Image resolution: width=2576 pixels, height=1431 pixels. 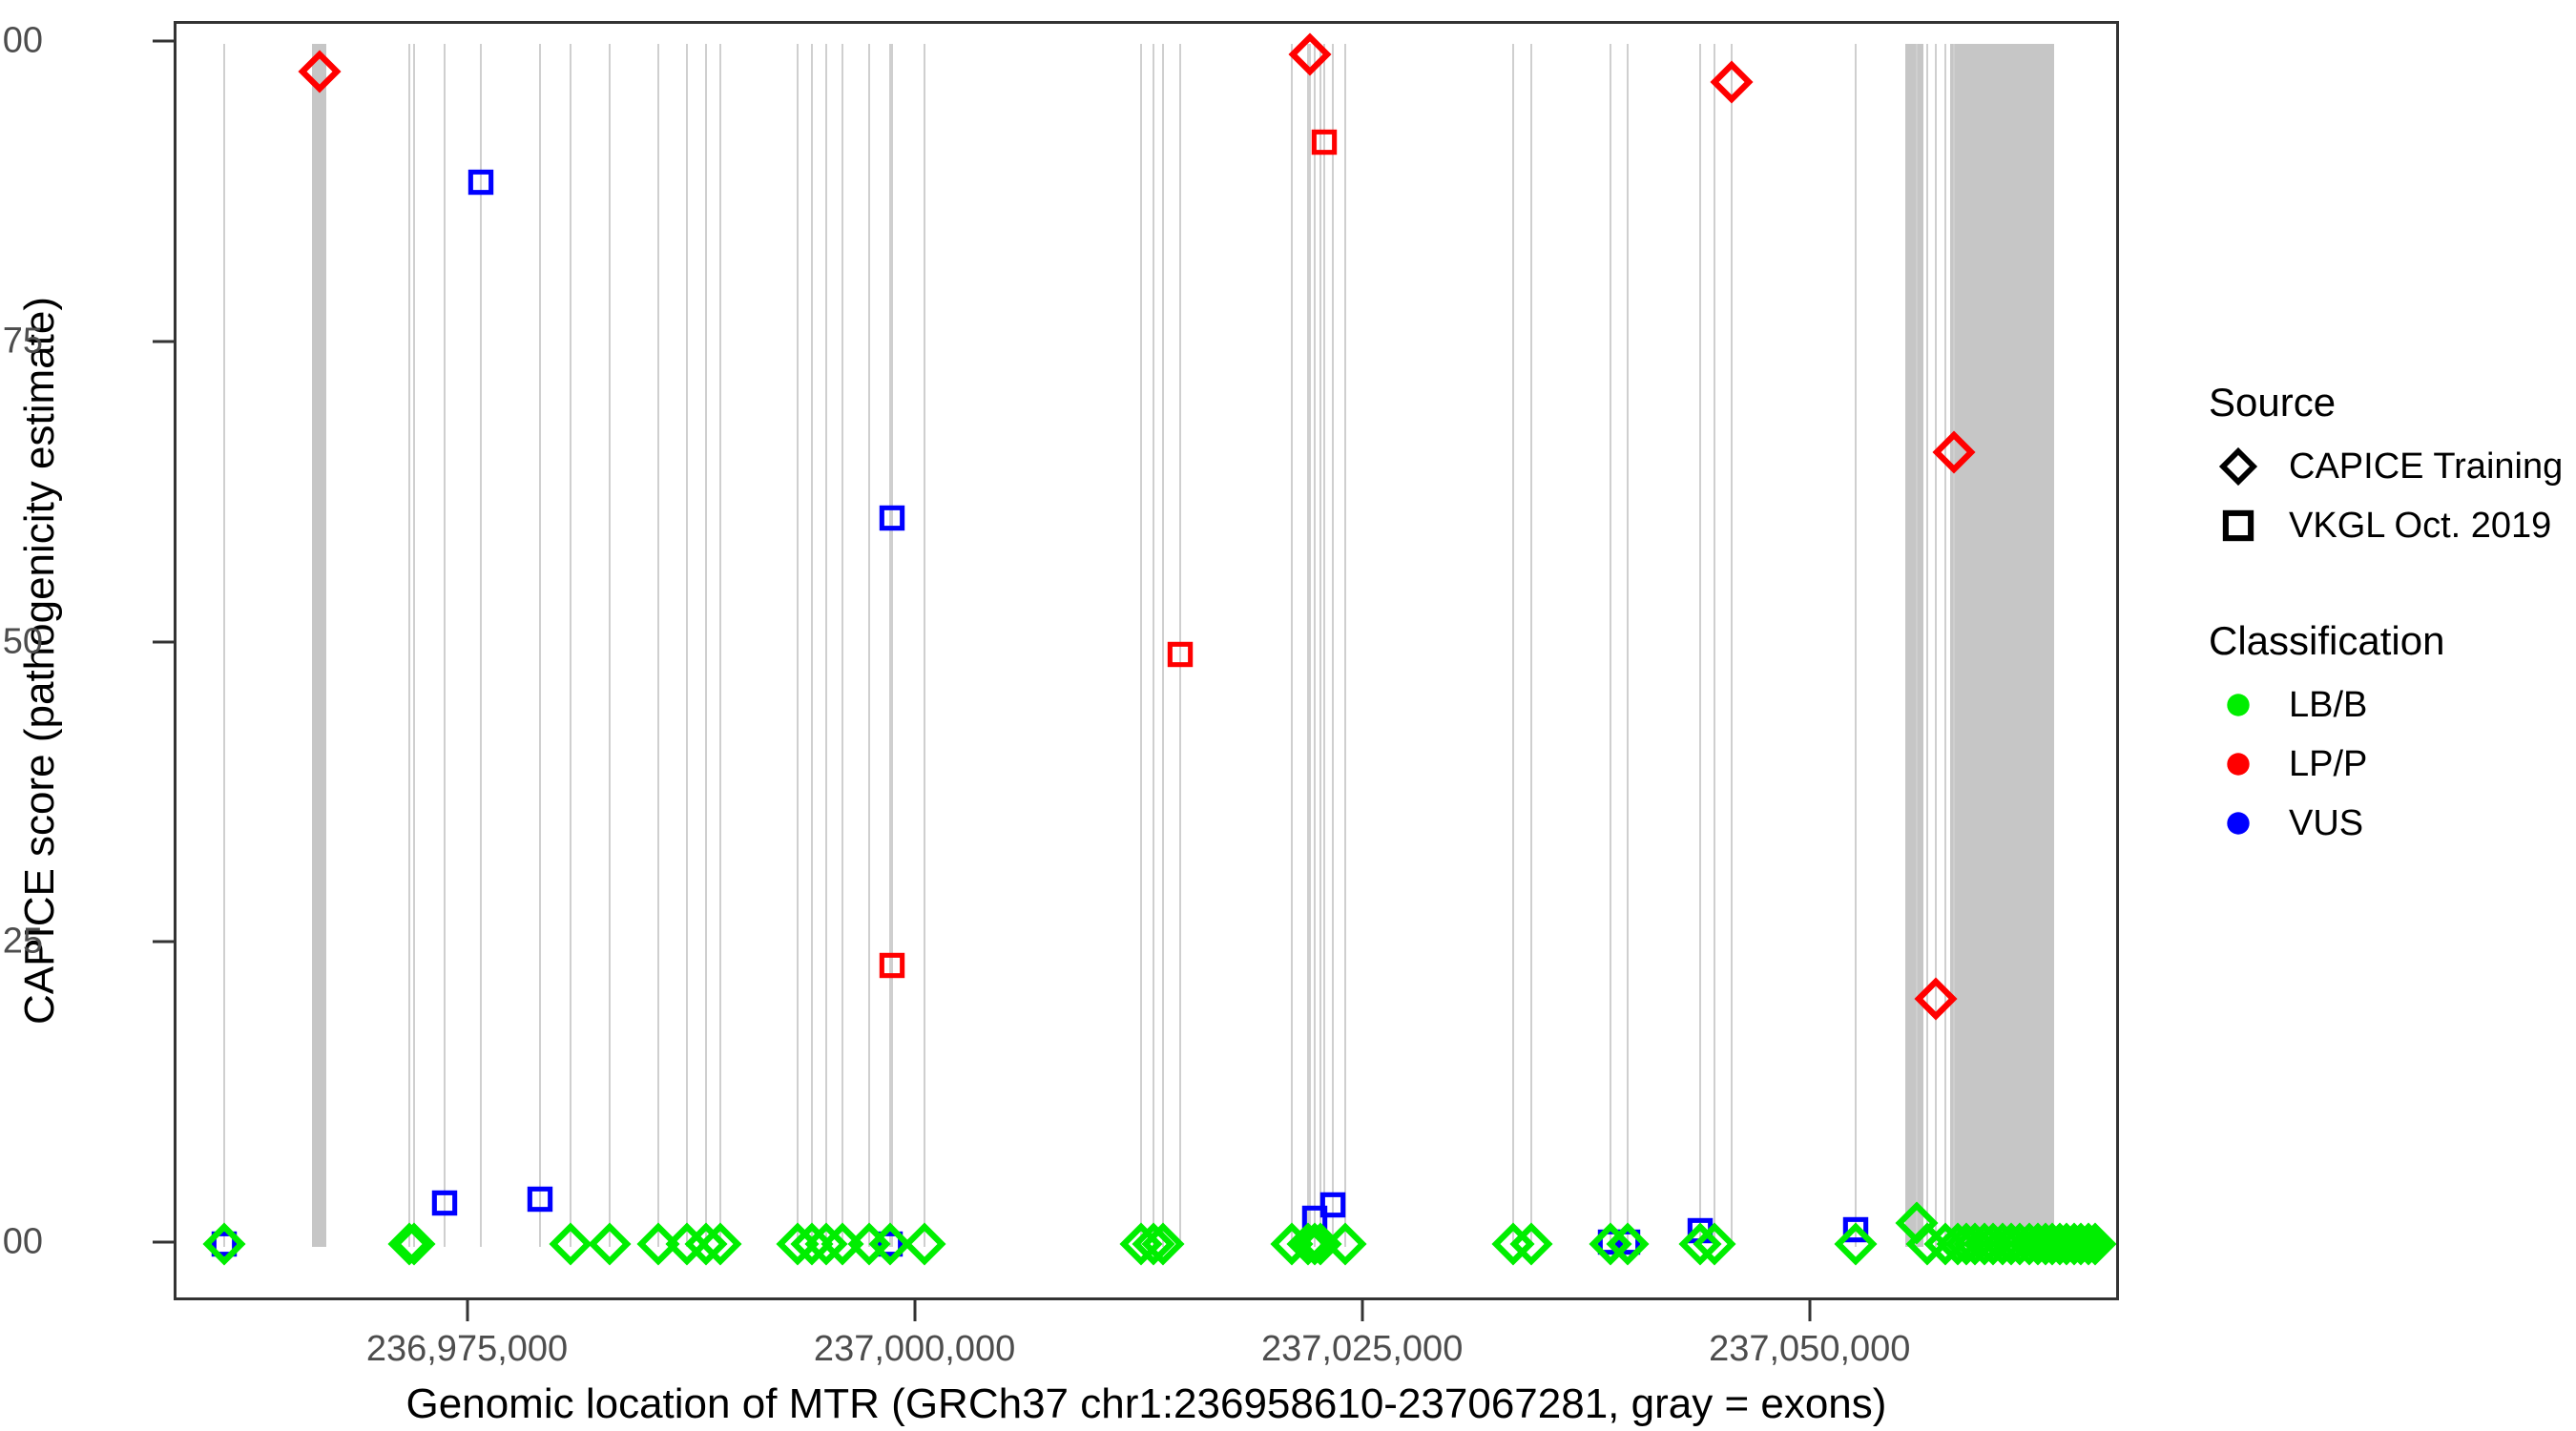 What do you see at coordinates (2420, 526) in the screenshot?
I see `legend-item-label: VKGL Oct. 2019` at bounding box center [2420, 526].